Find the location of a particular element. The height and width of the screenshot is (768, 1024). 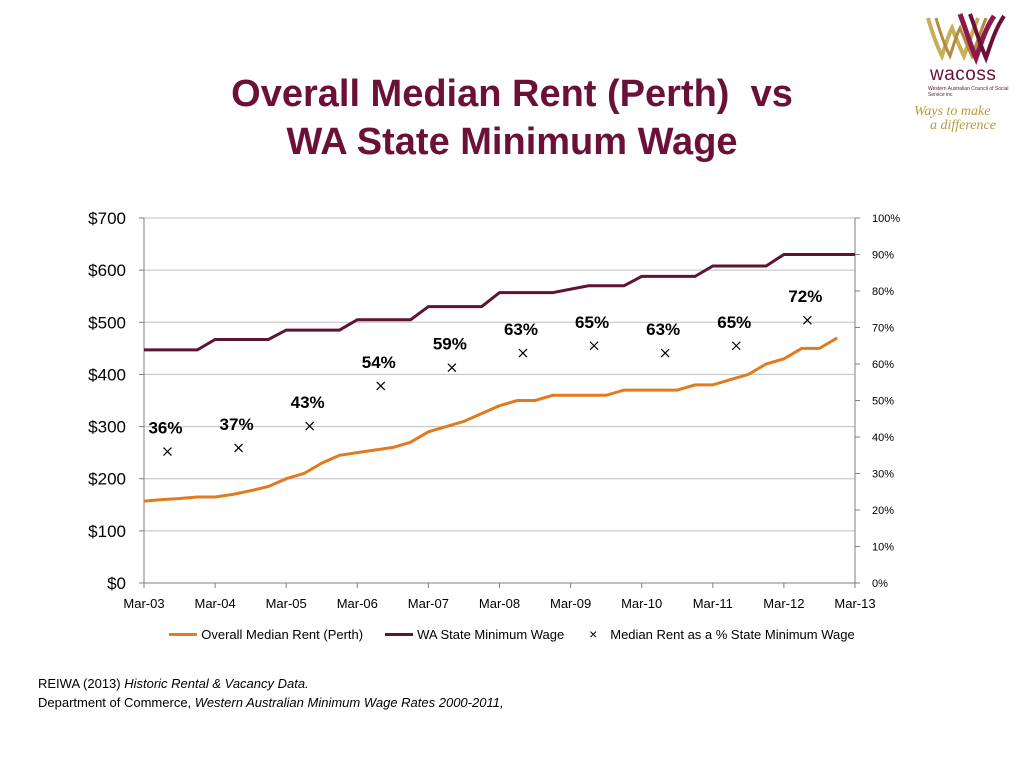

wacoss-logo-icon is located at coordinates (966, 39).